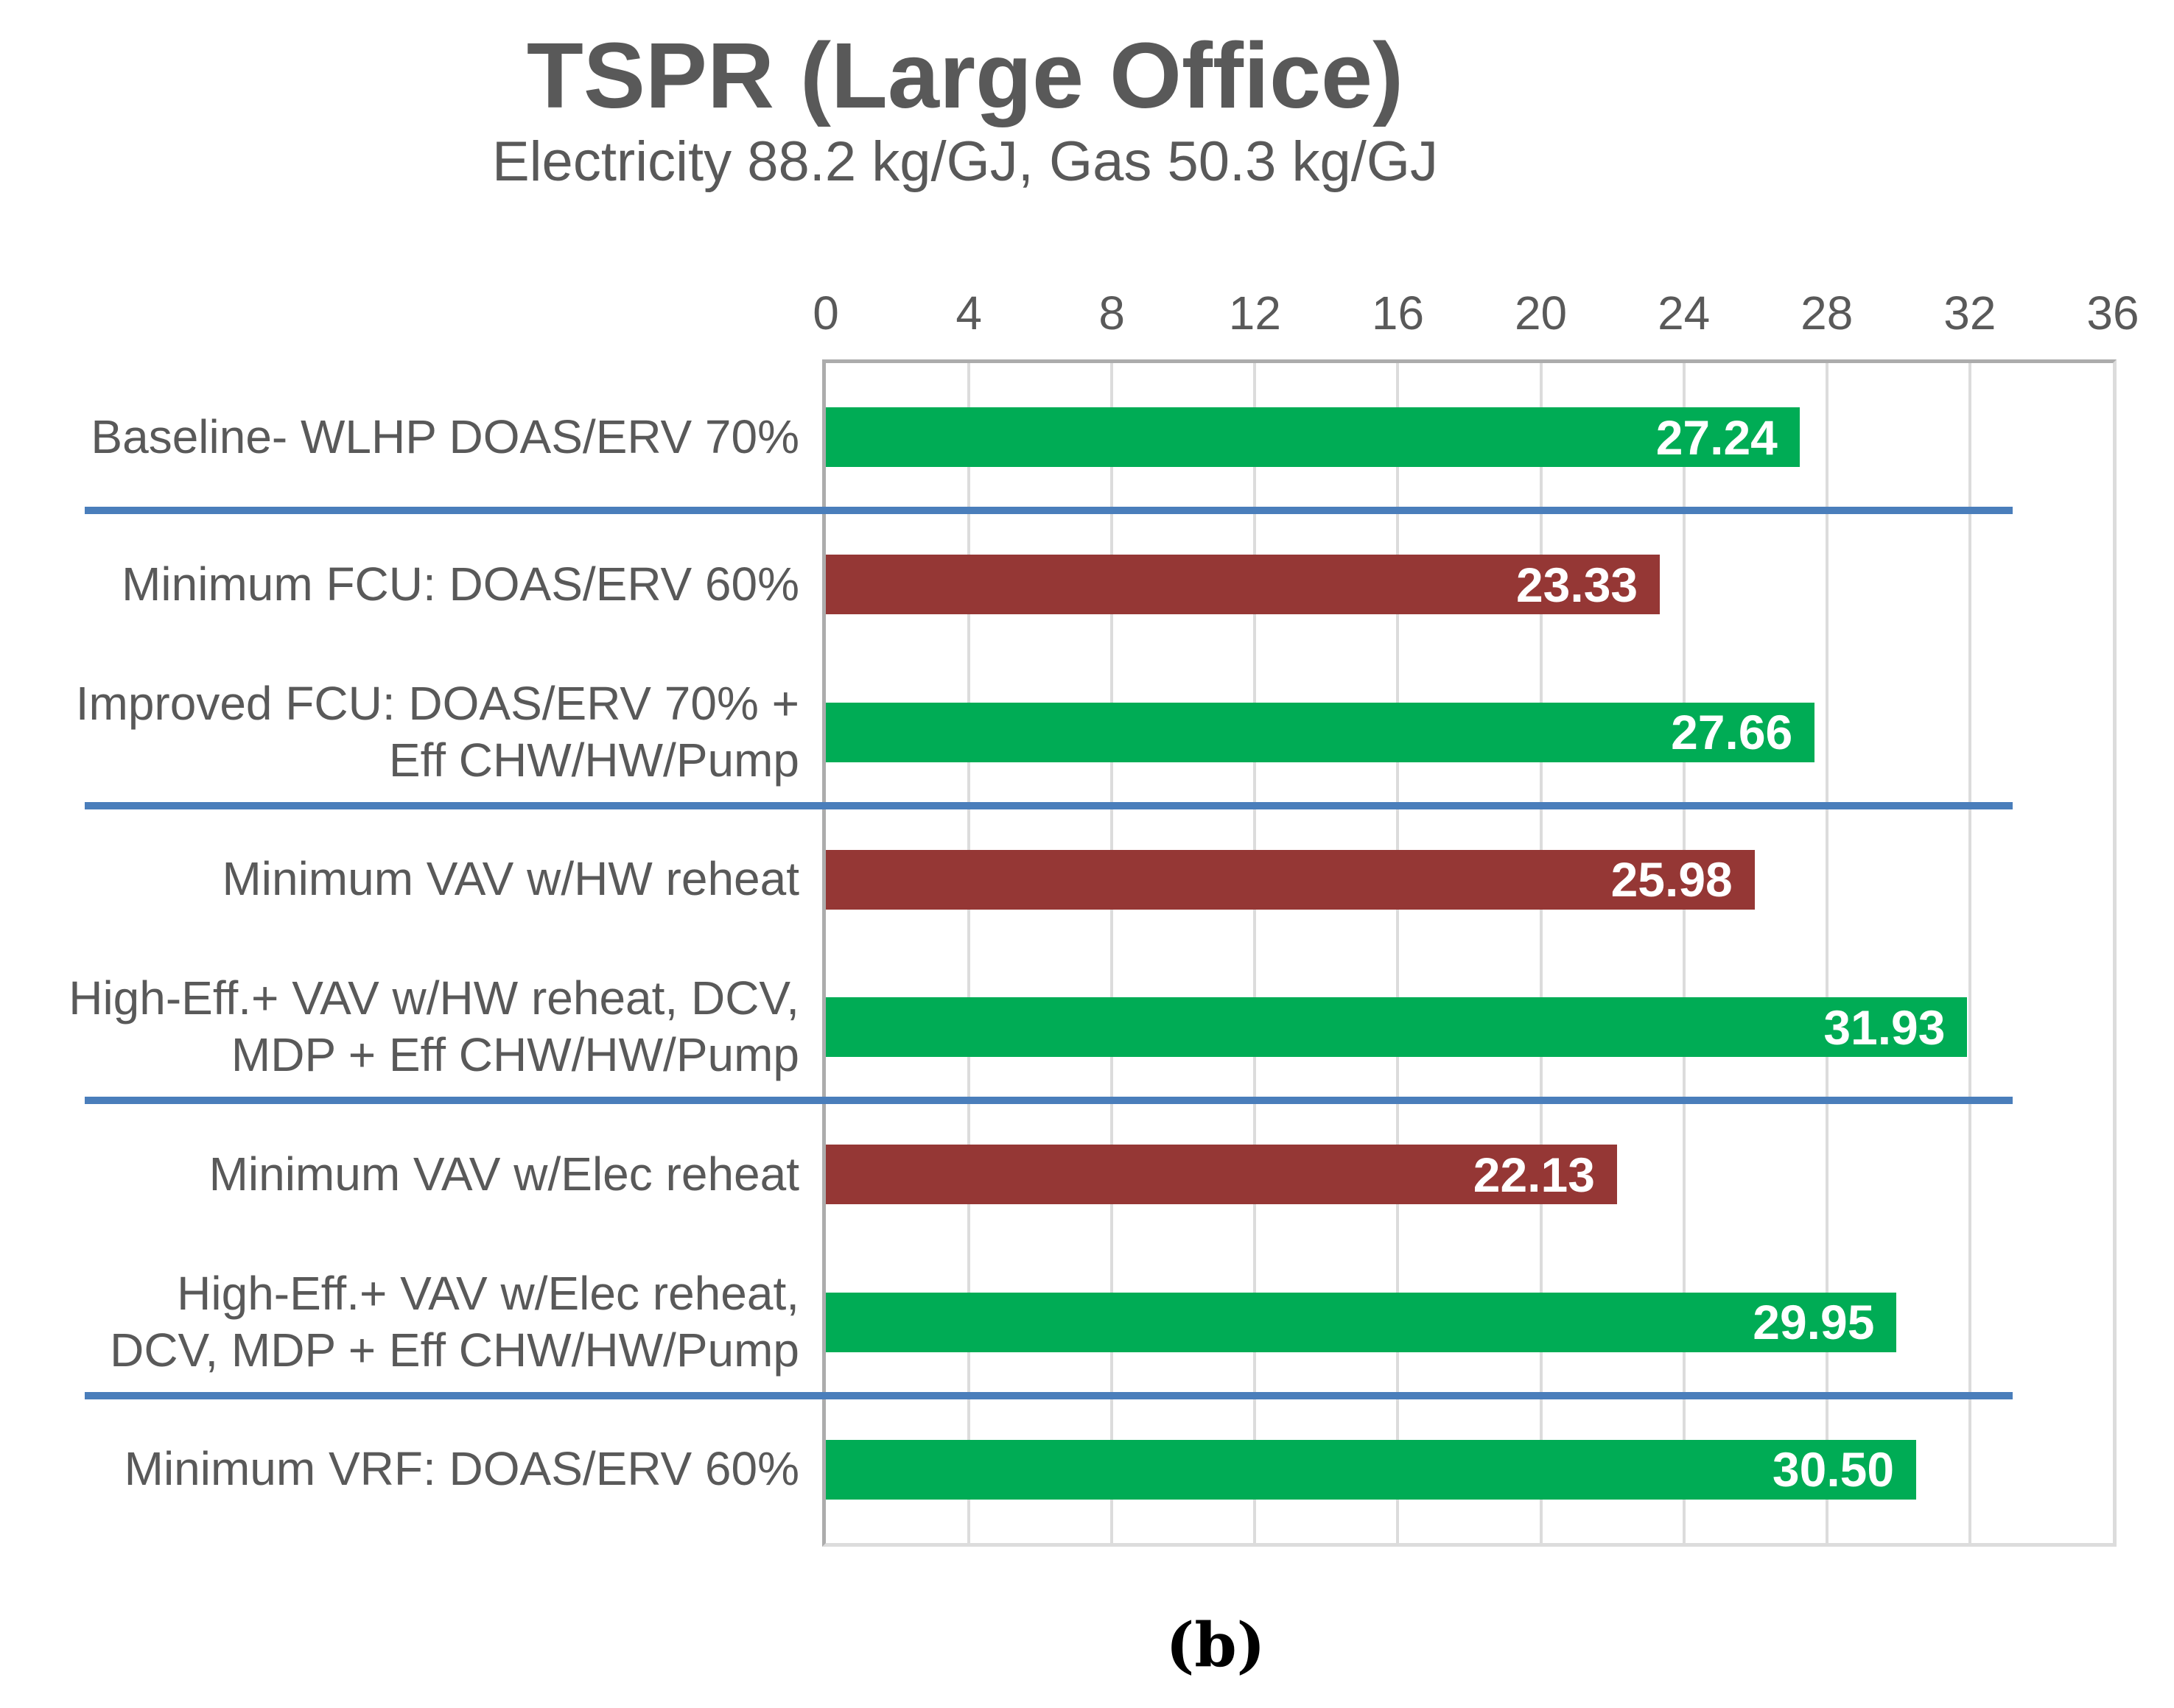 The width and height of the screenshot is (2174, 1708). What do you see at coordinates (1371, 1469) in the screenshot?
I see `bar: 30.50` at bounding box center [1371, 1469].